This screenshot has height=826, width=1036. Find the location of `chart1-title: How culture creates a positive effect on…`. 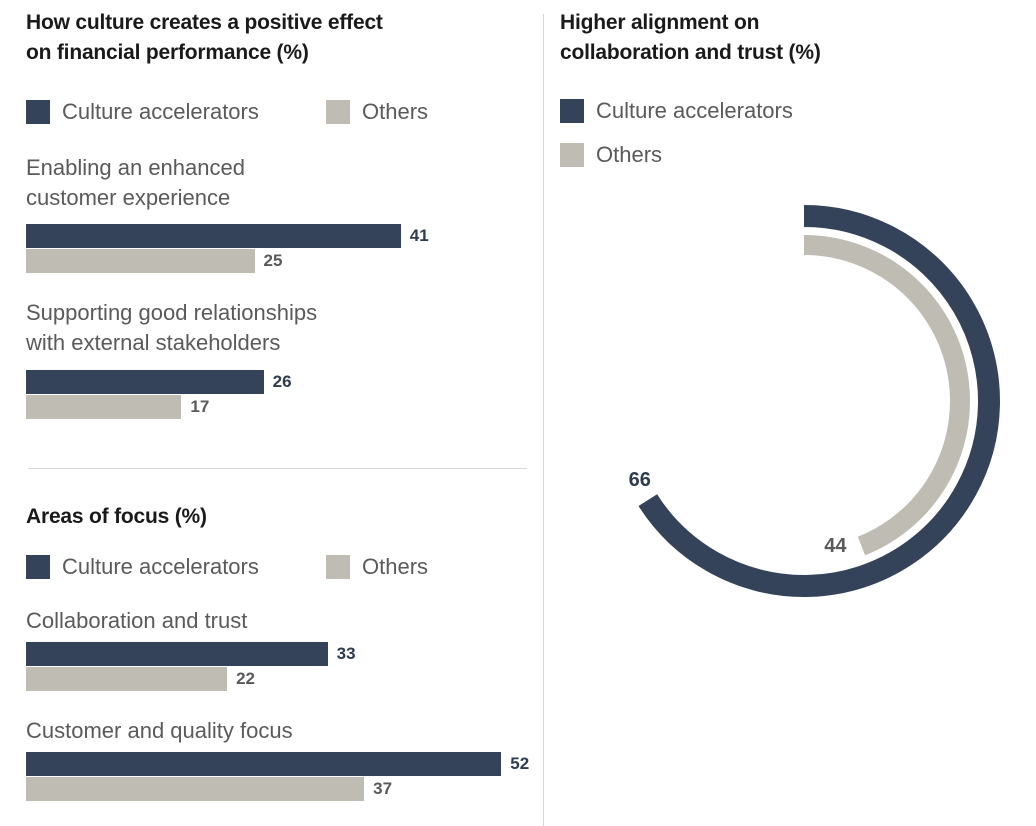

chart1-title: How culture creates a positive effect on… is located at coordinates (204, 38).